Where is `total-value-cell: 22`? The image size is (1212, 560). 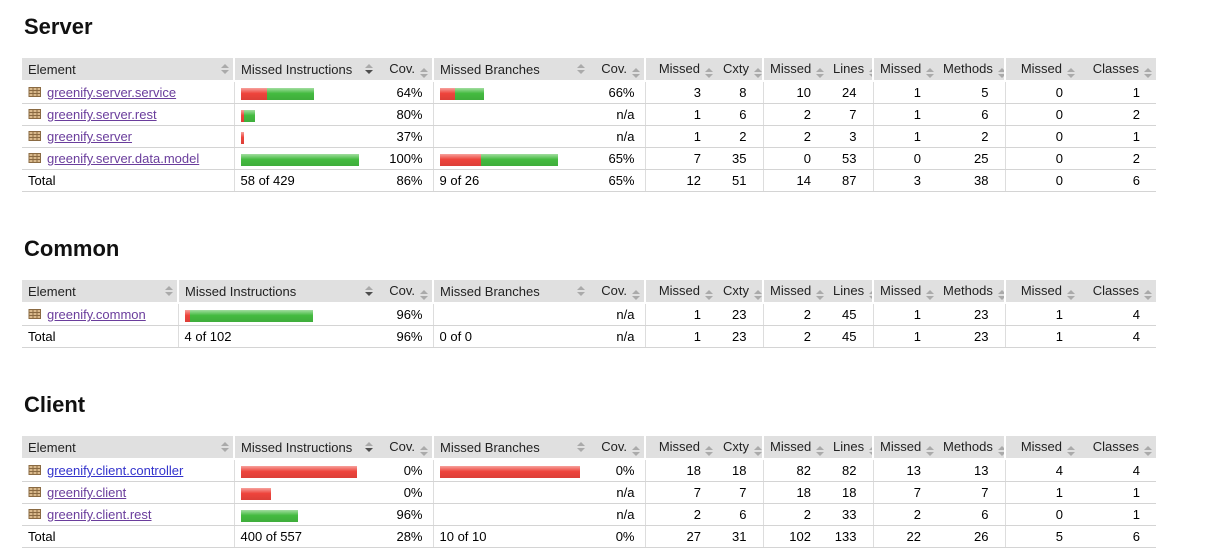 total-value-cell: 22 is located at coordinates (904, 536).